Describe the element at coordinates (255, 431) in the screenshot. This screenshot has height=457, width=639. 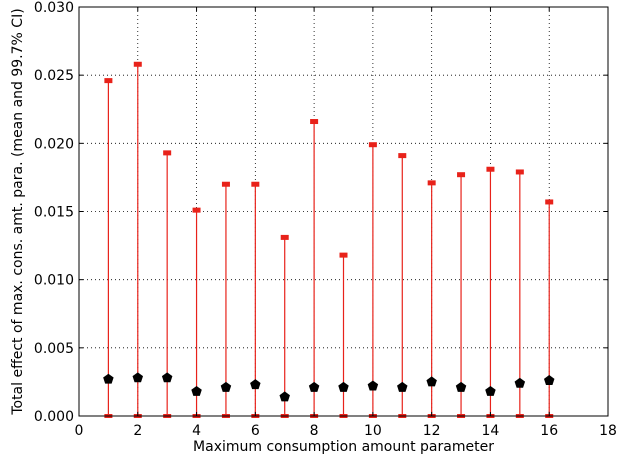
I see `x-tick-label: 6` at that location.